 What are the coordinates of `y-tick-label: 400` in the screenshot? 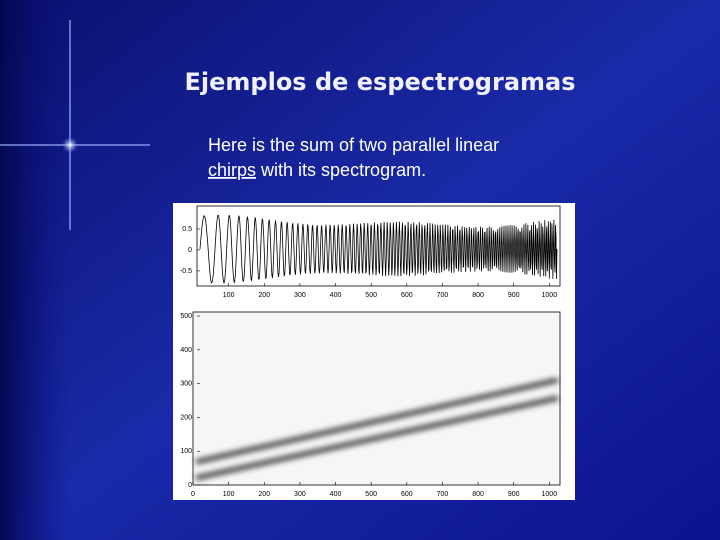 It's located at (186, 350).